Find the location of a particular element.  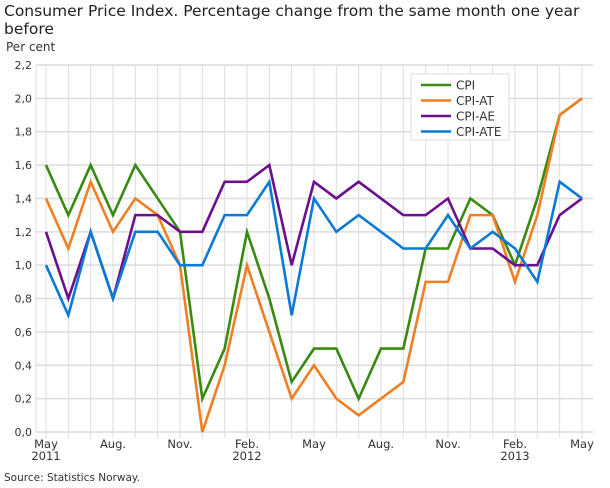

y-tick-label: 1,4 is located at coordinates (24, 198).